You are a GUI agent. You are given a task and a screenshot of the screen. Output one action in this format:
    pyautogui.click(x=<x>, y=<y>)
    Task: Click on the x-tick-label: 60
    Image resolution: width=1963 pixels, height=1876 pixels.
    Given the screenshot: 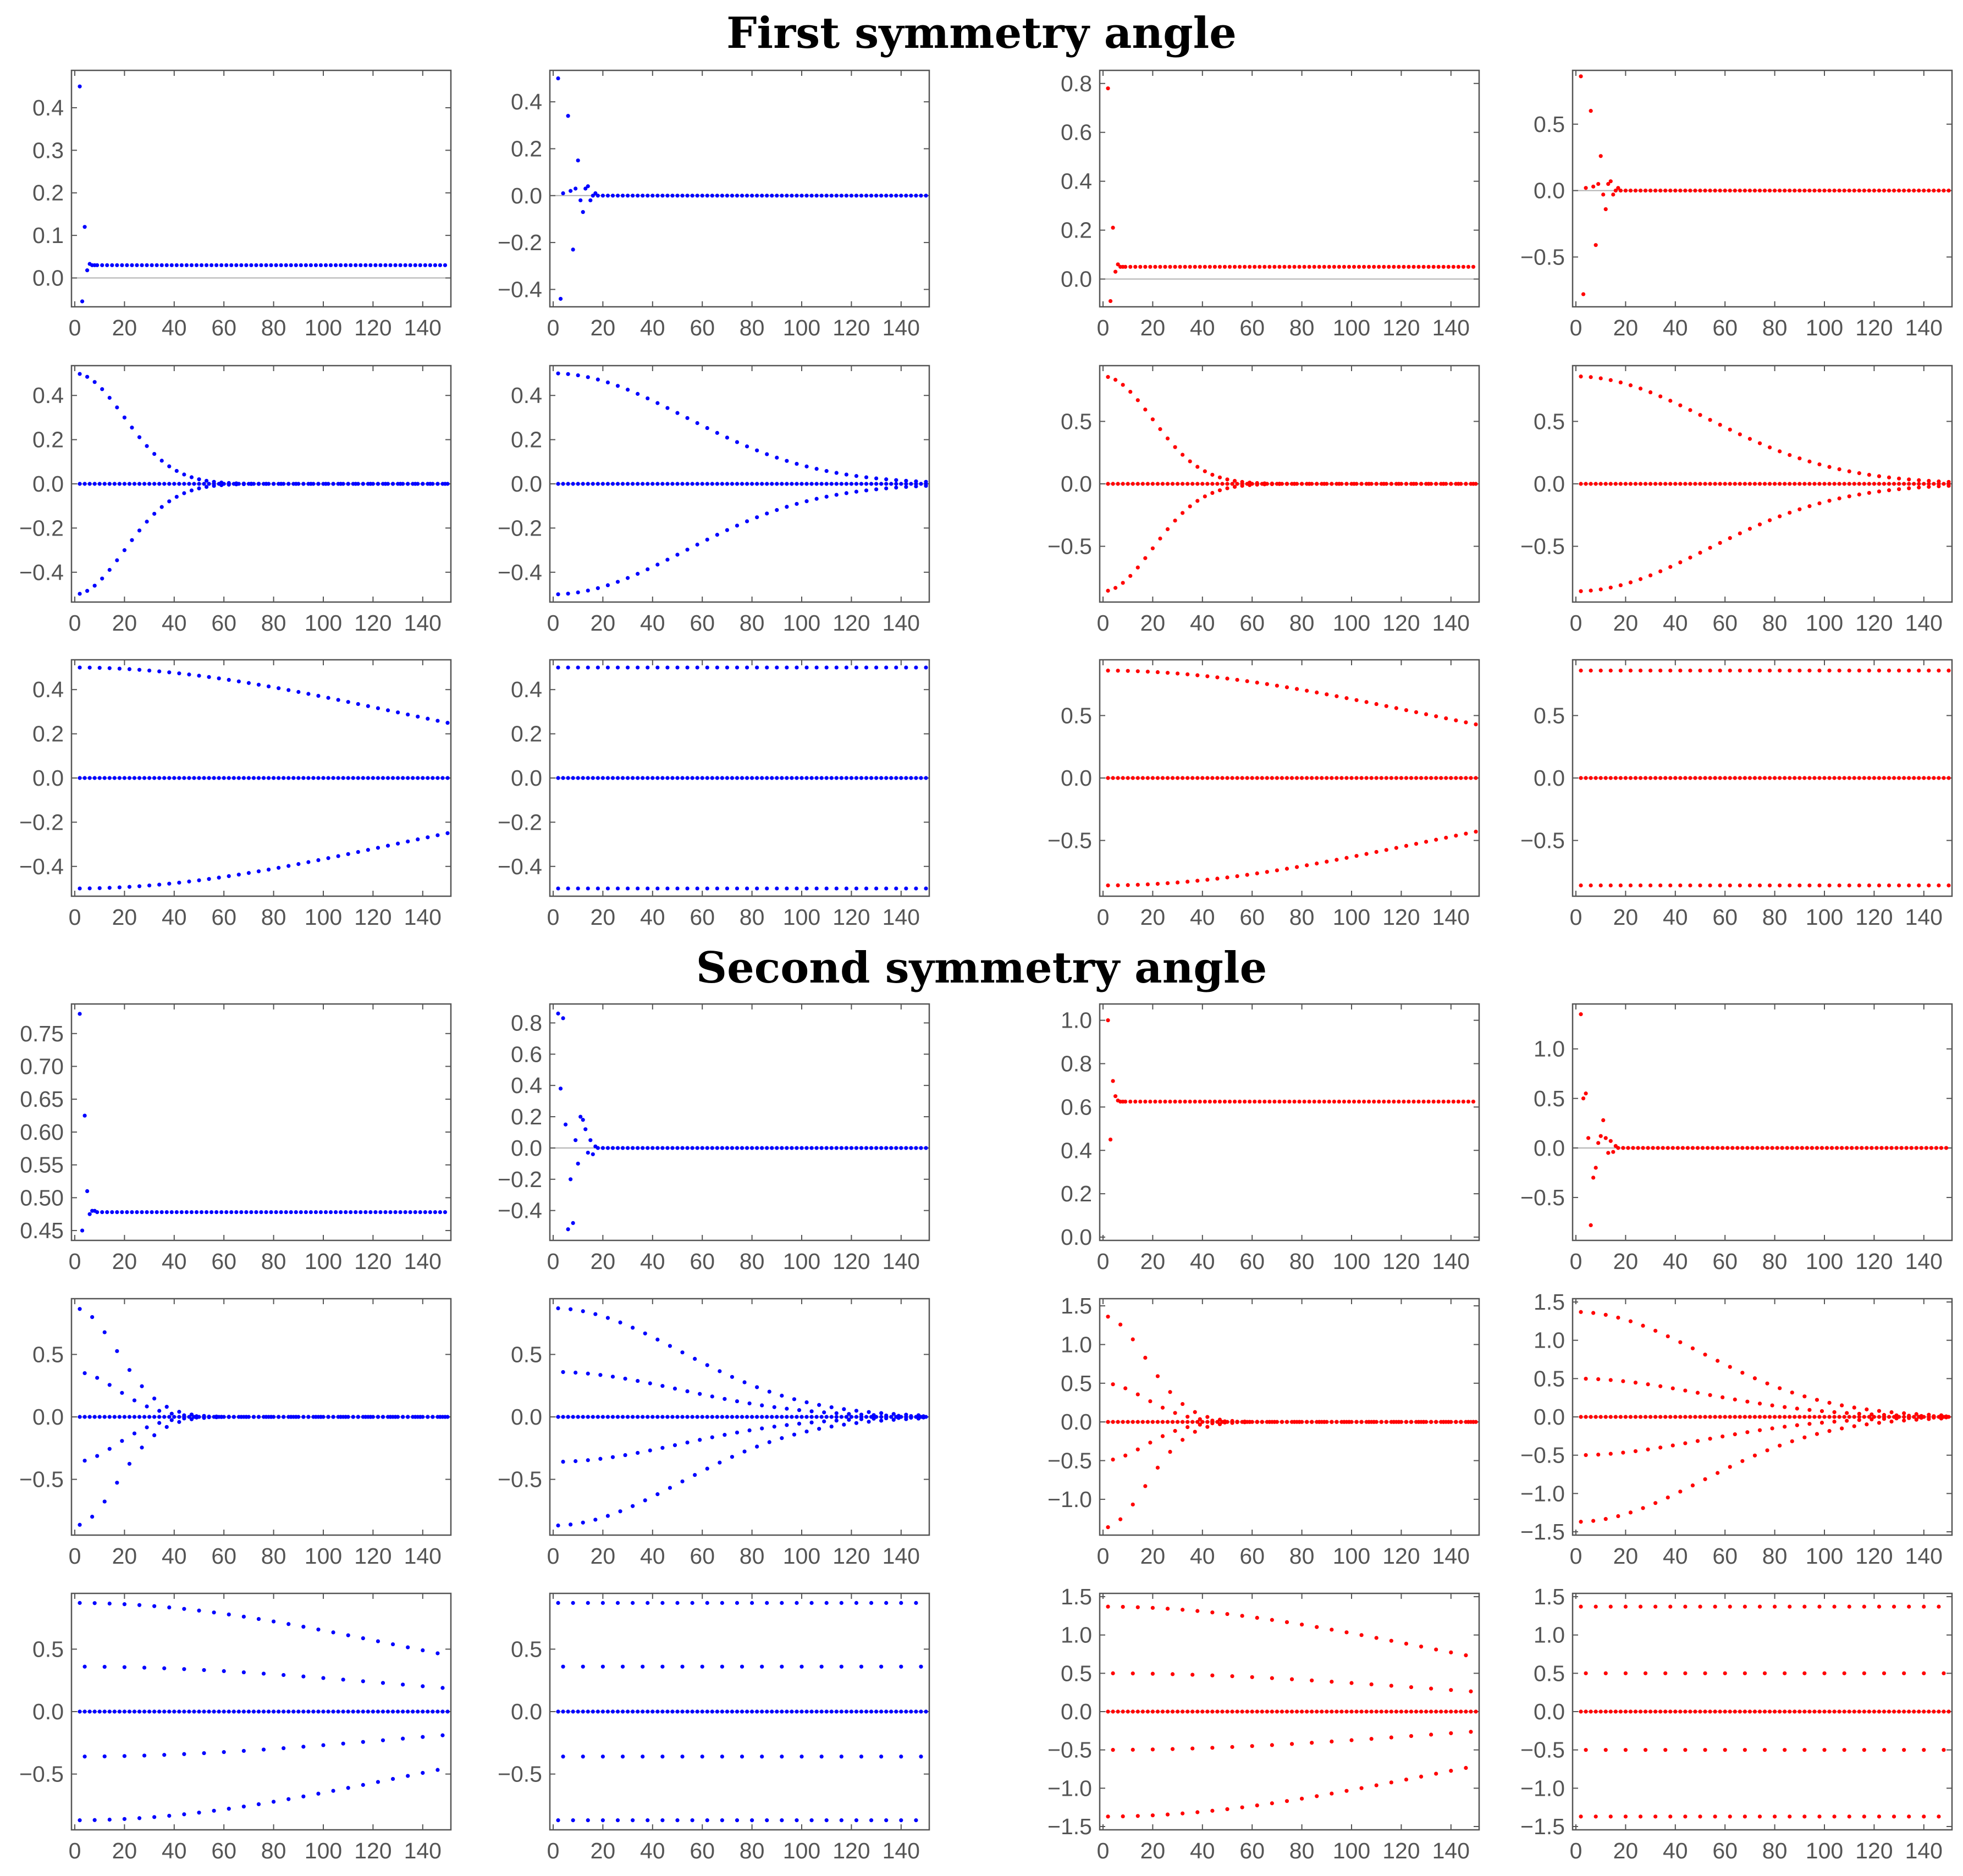 What is the action you would take?
    pyautogui.click(x=1252, y=1261)
    